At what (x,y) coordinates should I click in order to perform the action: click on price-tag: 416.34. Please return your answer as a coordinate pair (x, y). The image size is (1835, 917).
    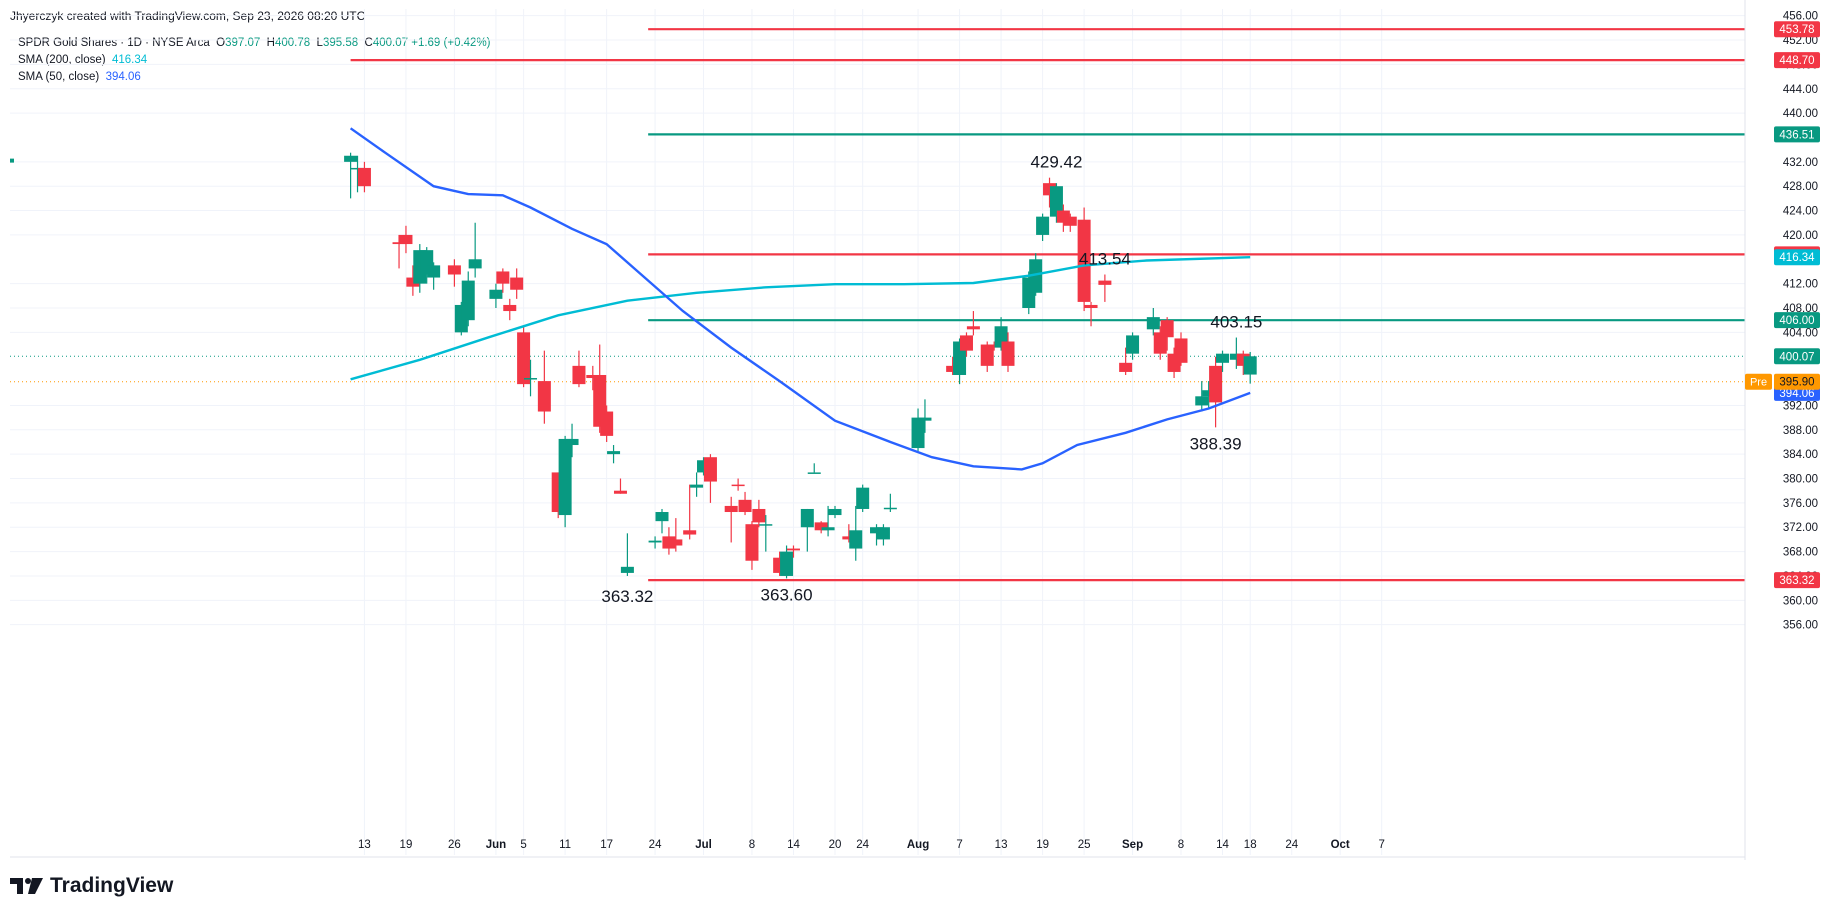
    Looking at the image, I should click on (1797, 257).